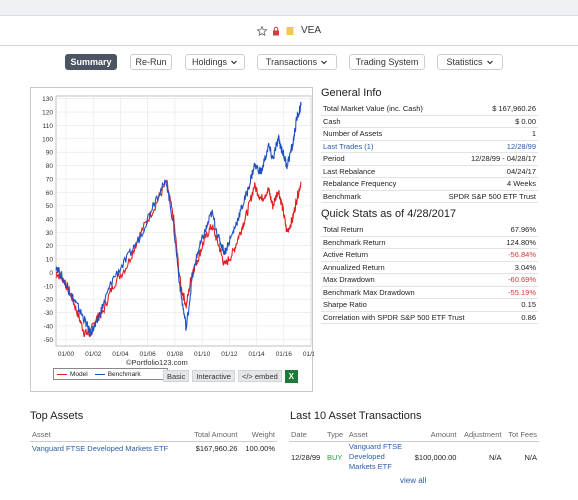 The width and height of the screenshot is (578, 500). What do you see at coordinates (492, 196) in the screenshot?
I see `general-info-value: SPDR S&P 500 ETF Trust` at bounding box center [492, 196].